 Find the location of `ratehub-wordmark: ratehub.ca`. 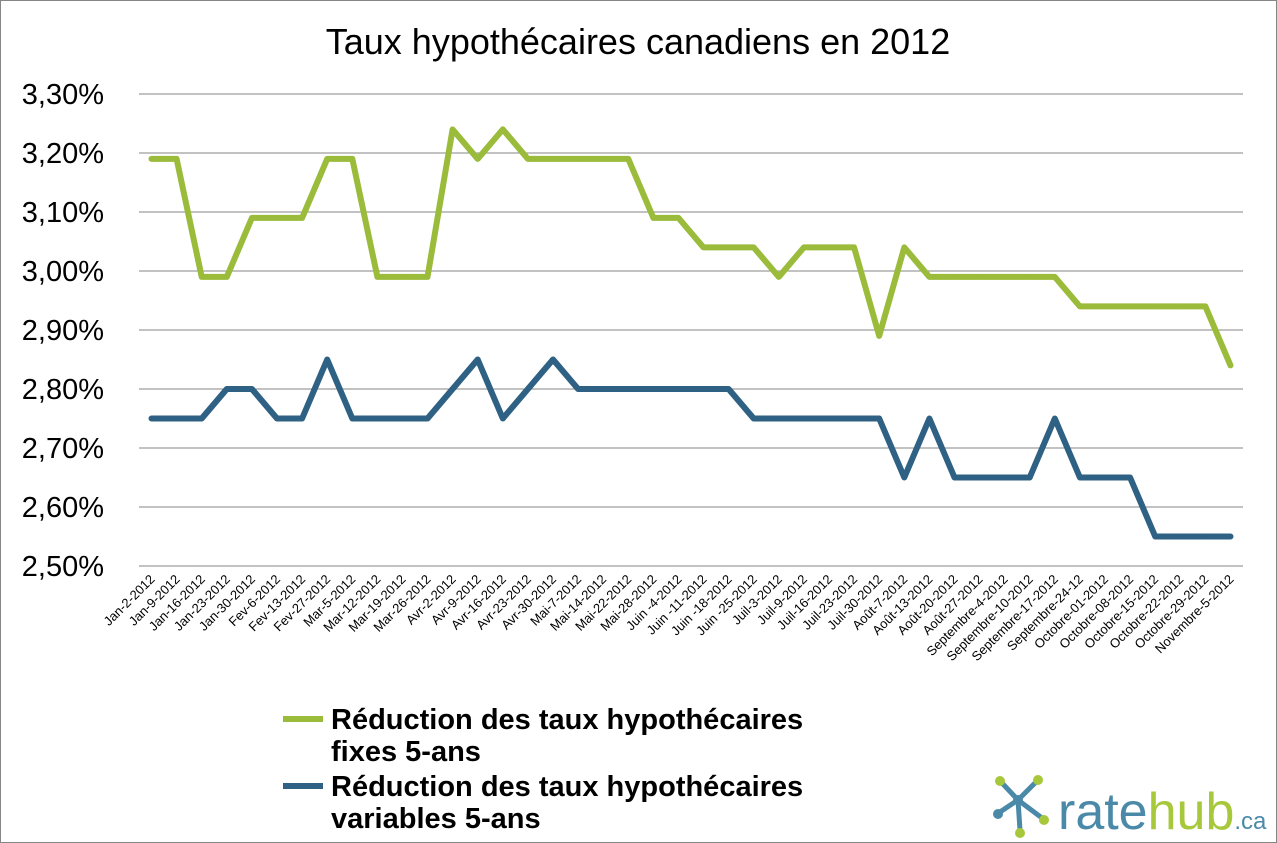

ratehub-wordmark: ratehub.ca is located at coordinates (1162, 812).